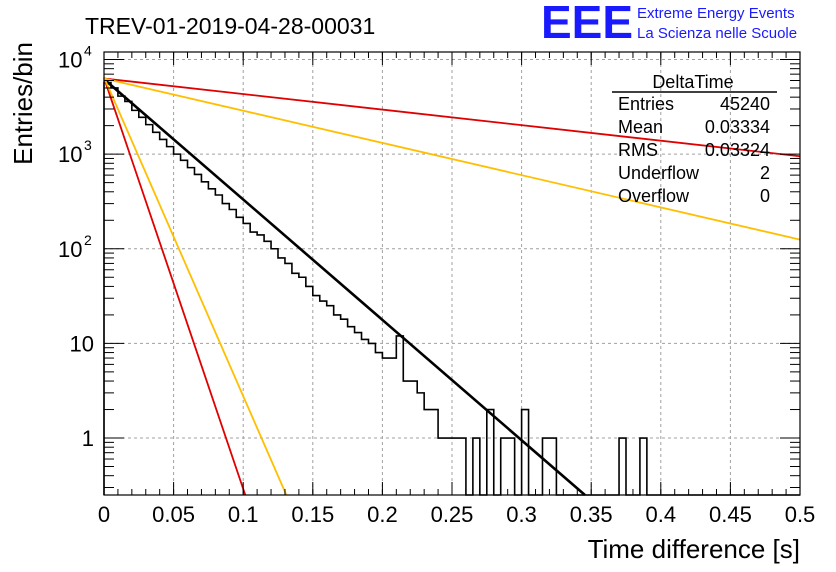 The width and height of the screenshot is (836, 572). What do you see at coordinates (716, 13) in the screenshot?
I see `logo-line-1: Extreme Energy Events` at bounding box center [716, 13].